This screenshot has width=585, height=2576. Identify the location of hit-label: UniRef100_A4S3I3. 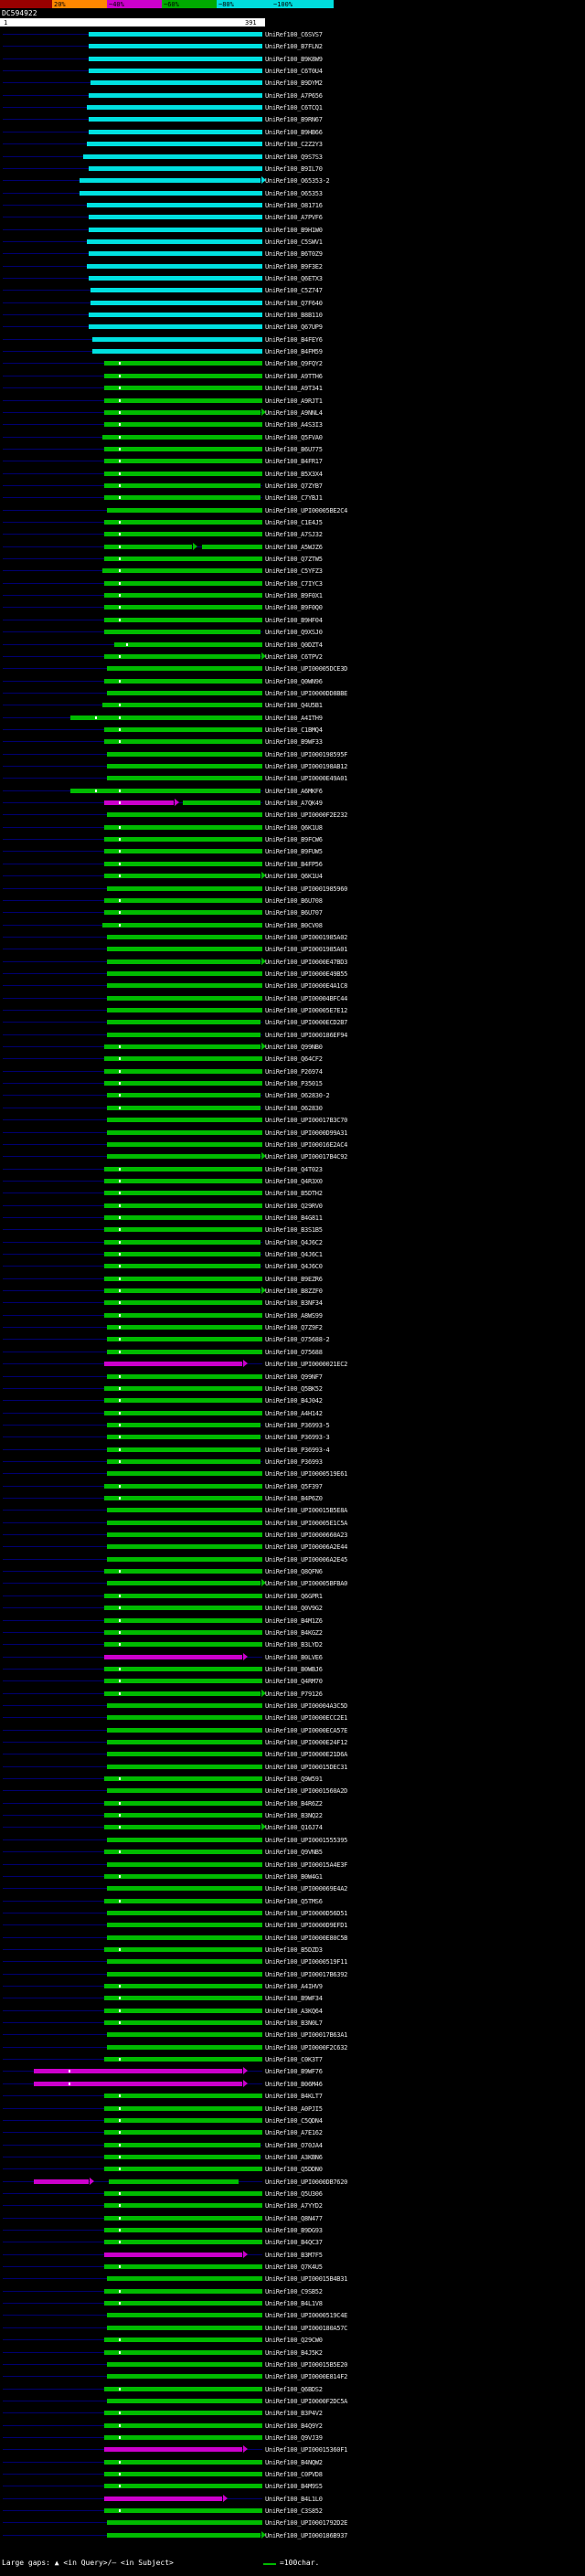
(294, 425).